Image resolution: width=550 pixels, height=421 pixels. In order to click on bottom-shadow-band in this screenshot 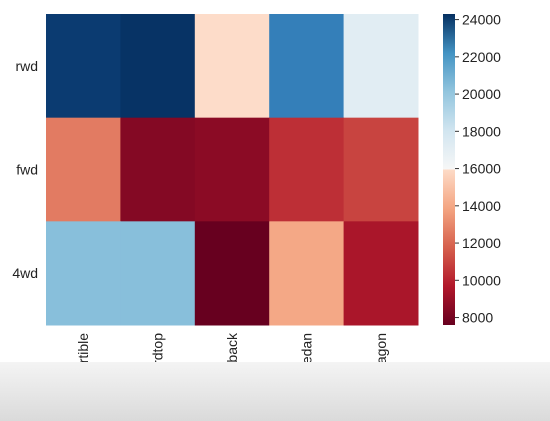, I will do `click(275, 391)`.